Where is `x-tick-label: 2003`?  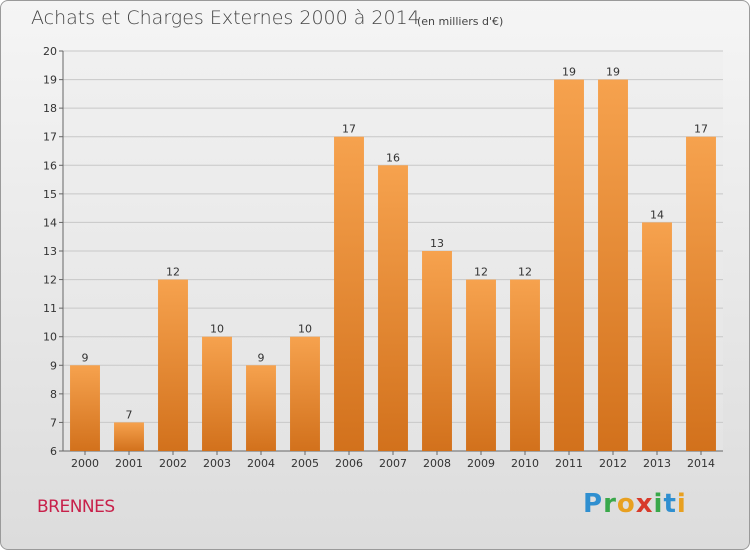
x-tick-label: 2003 is located at coordinates (217, 463).